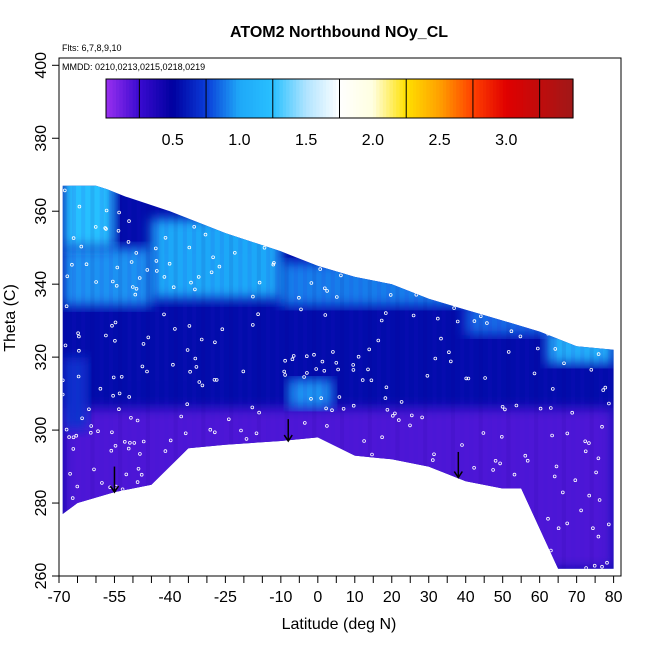 This screenshot has height=650, width=650. Describe the element at coordinates (577, 597) in the screenshot. I see `x-tick-label: 70` at that location.